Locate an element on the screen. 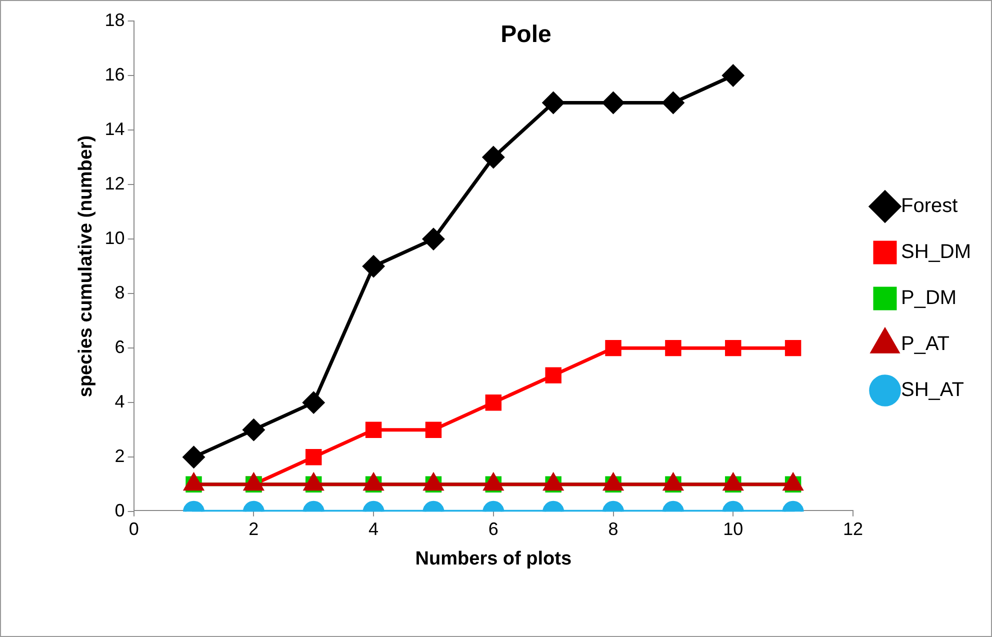 The image size is (992, 637). y-tick-label: 2 is located at coordinates (119, 456).